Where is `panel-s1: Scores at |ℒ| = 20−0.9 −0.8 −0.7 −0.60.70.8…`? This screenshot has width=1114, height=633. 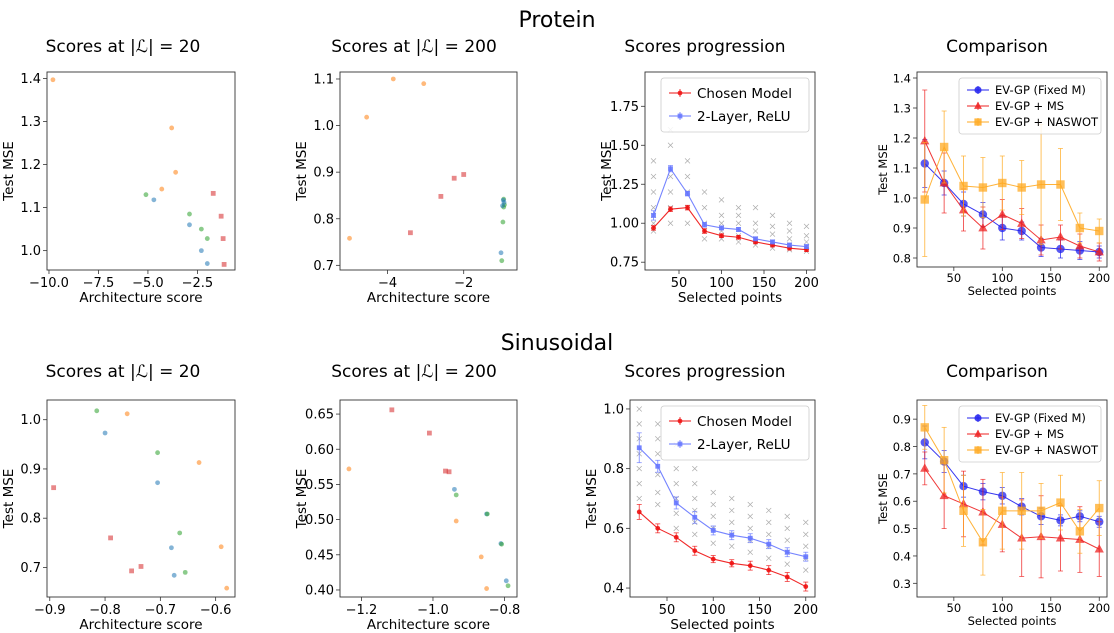
panel-s1: Scores at |ℒ| = 20−0.9 −0.8 −0.7 −0.60.70.8… is located at coordinates (118, 497).